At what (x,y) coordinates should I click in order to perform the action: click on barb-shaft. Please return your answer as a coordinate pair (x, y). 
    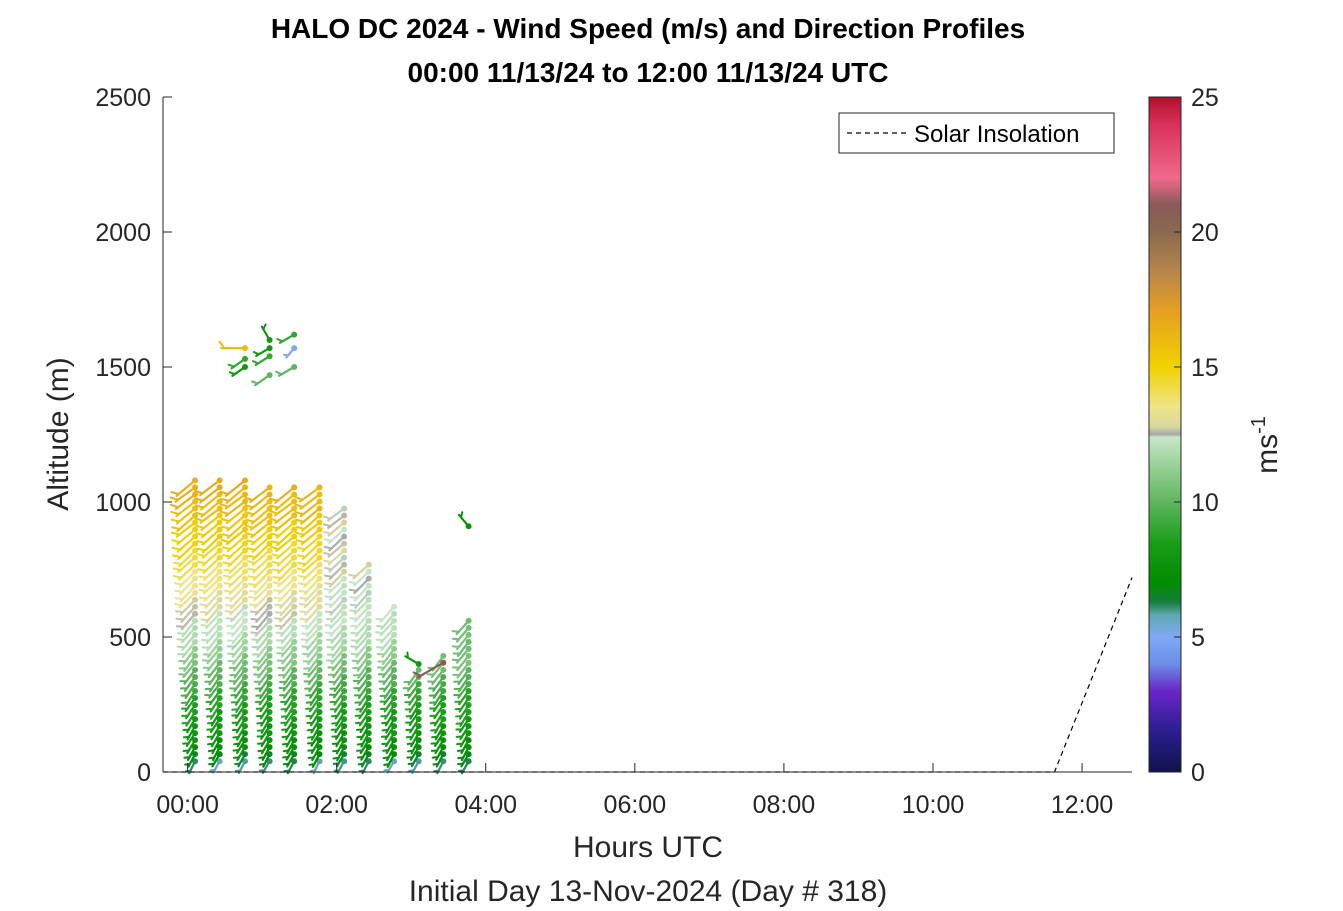
    Looking at the image, I should click on (185, 502).